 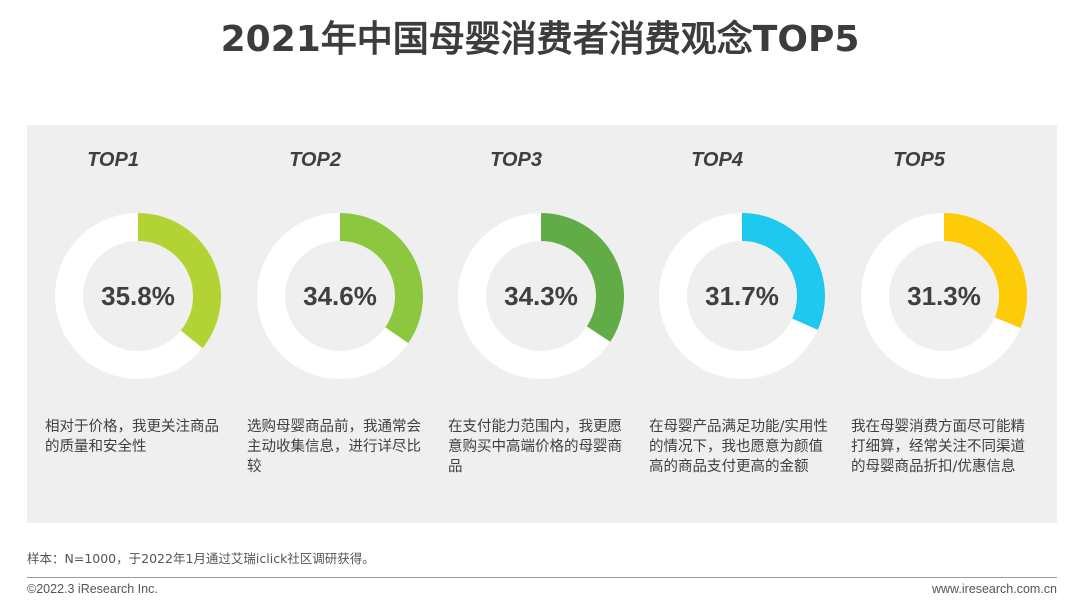 What do you see at coordinates (738, 447) in the screenshot?
I see `description-text: 在母婴产品满足功能/实用性的情况下，我也愿意为颜值高的商品支付更高的金额` at bounding box center [738, 447].